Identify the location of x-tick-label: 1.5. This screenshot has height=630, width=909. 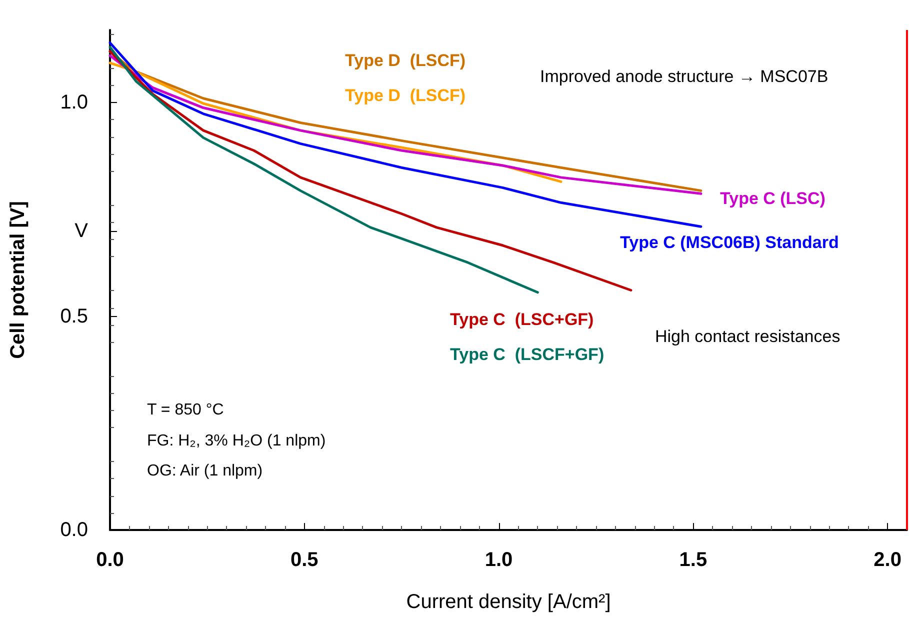
(693, 560).